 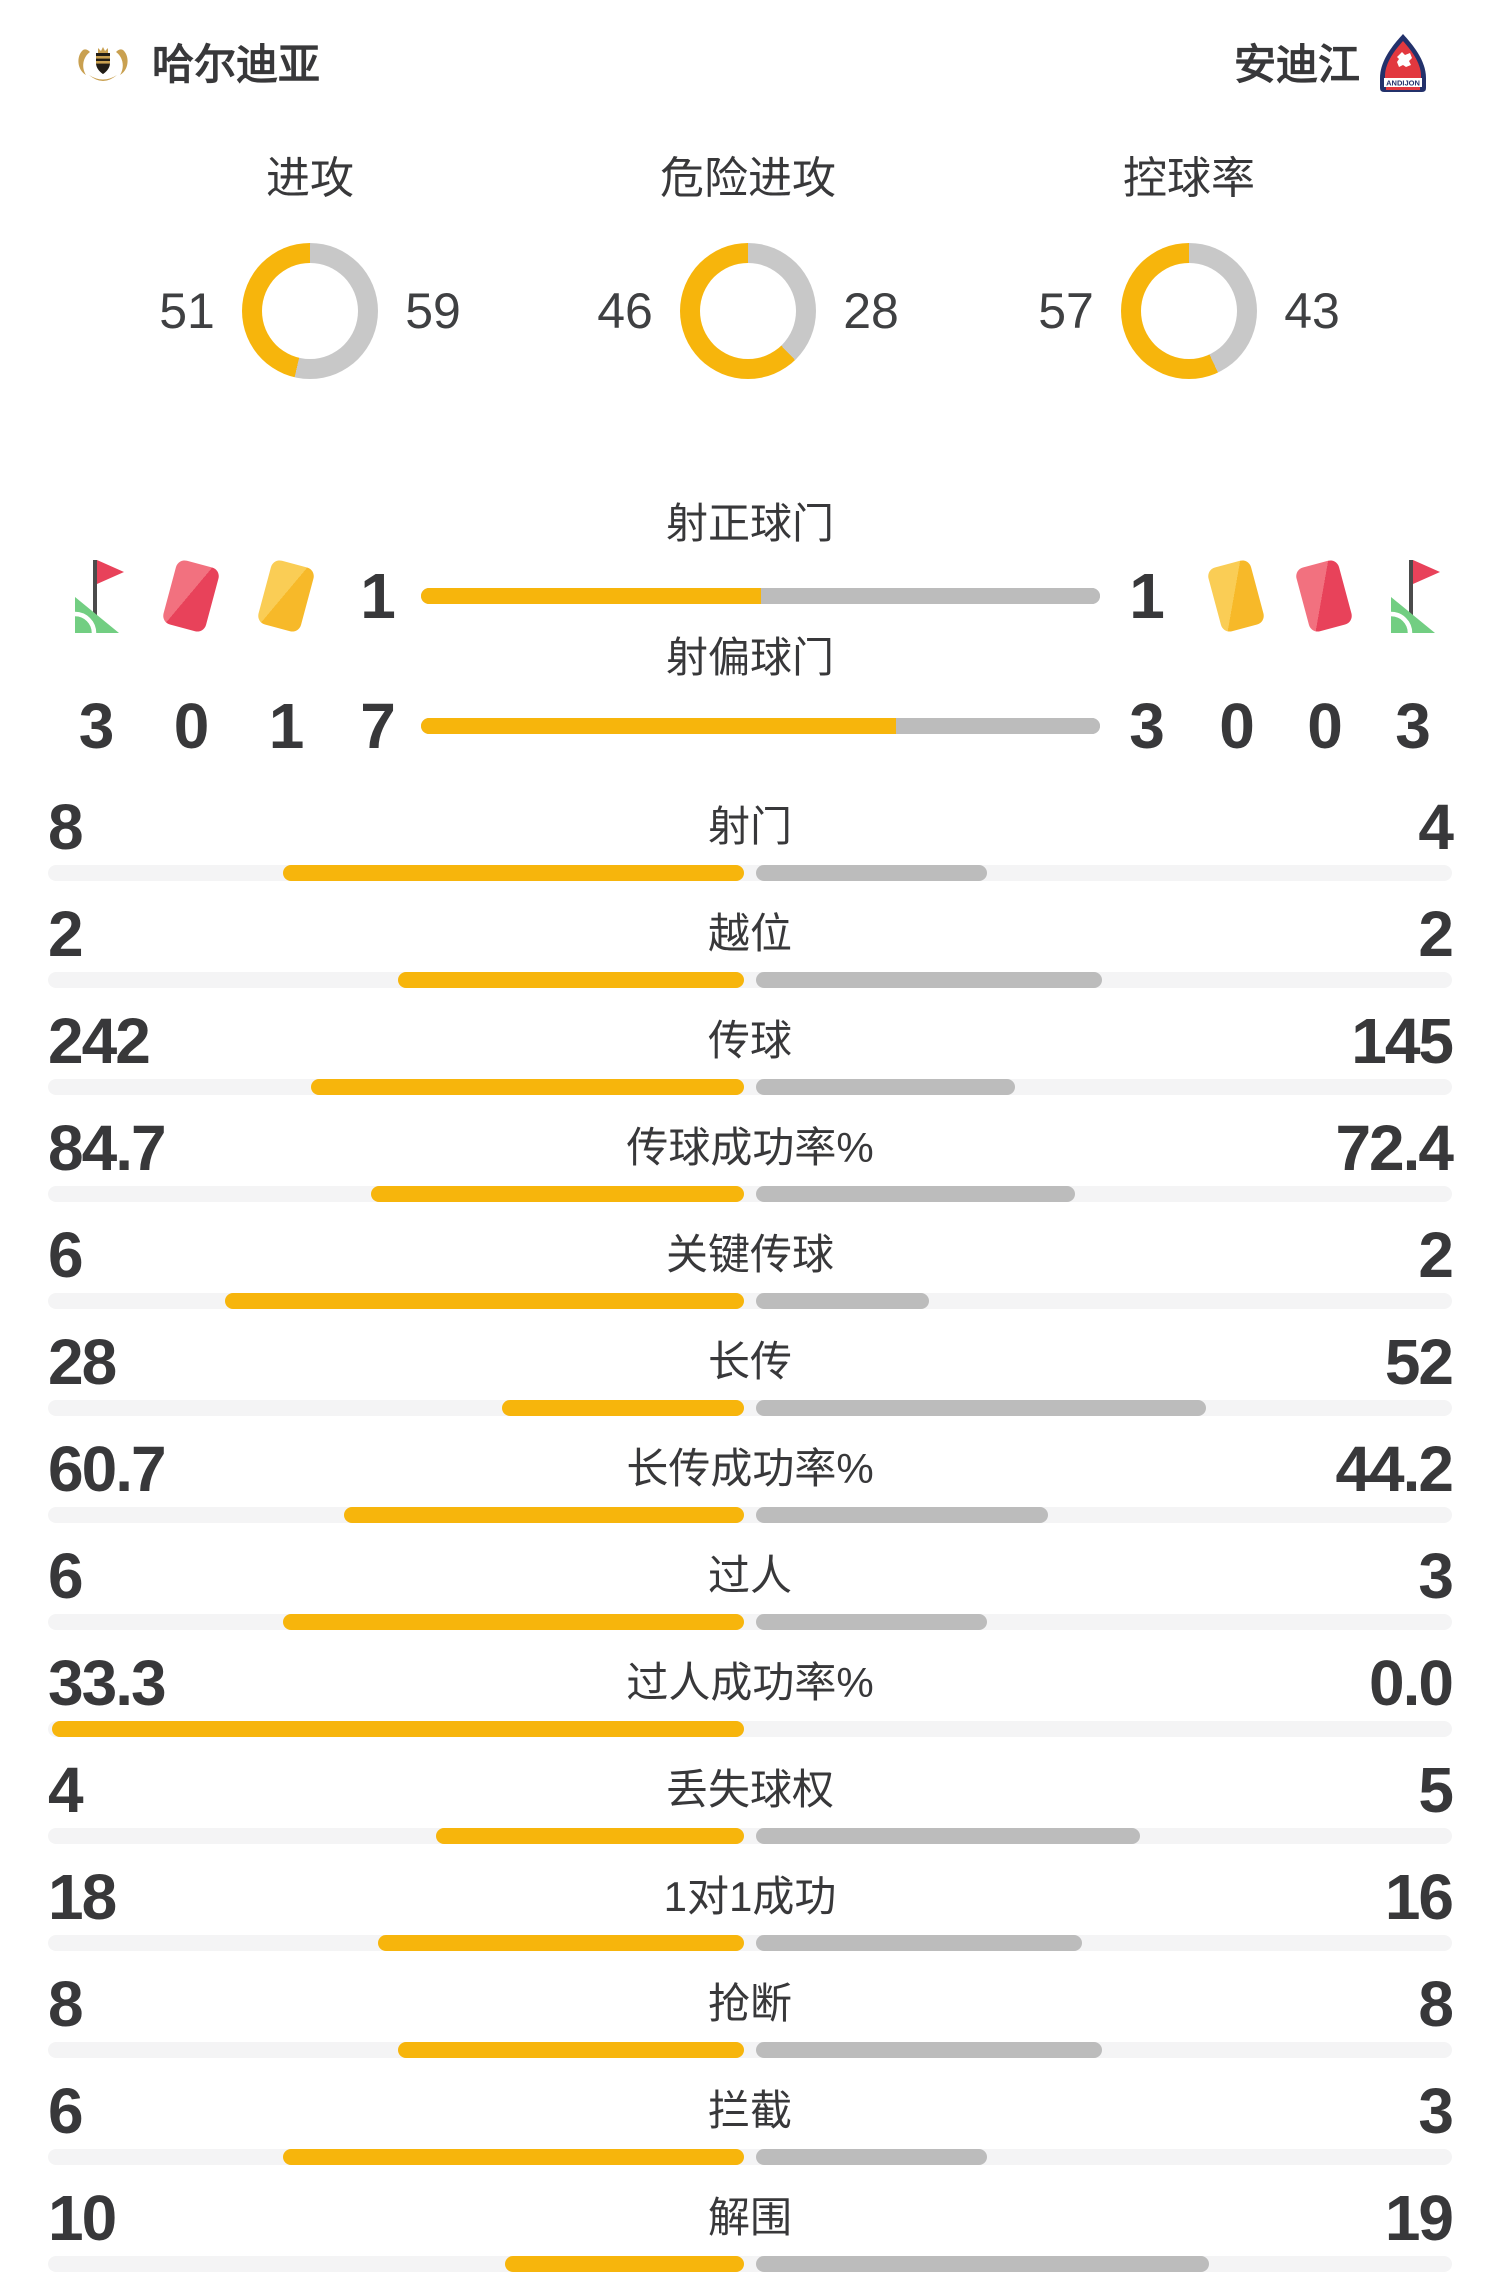 What do you see at coordinates (749, 2003) in the screenshot?
I see `stat-label: 抢断` at bounding box center [749, 2003].